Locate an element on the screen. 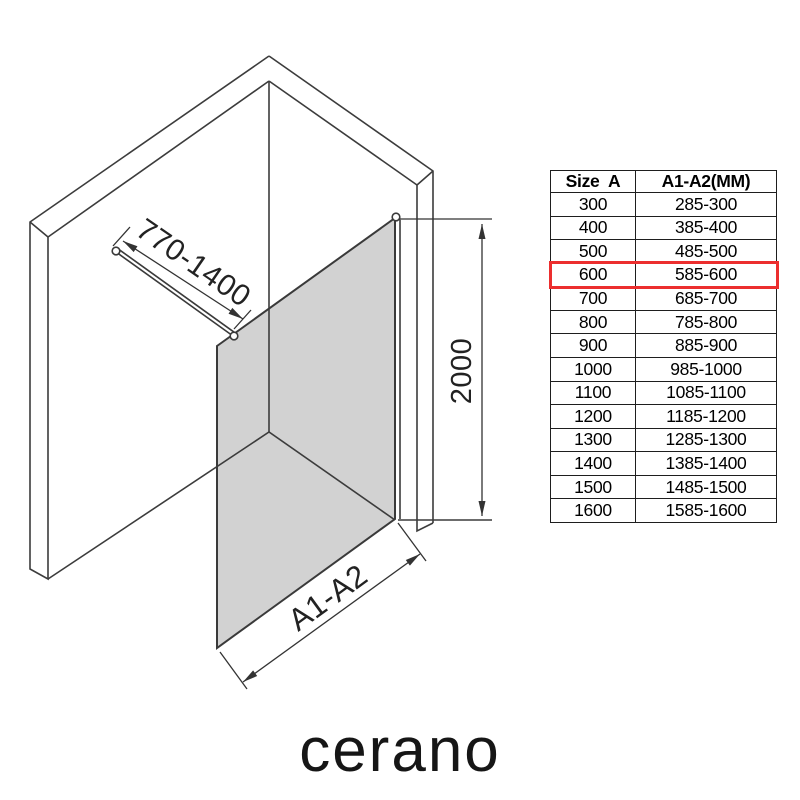 Image resolution: width=800 pixels, height=800 pixels. table-cell: 285-300 is located at coordinates (706, 204).